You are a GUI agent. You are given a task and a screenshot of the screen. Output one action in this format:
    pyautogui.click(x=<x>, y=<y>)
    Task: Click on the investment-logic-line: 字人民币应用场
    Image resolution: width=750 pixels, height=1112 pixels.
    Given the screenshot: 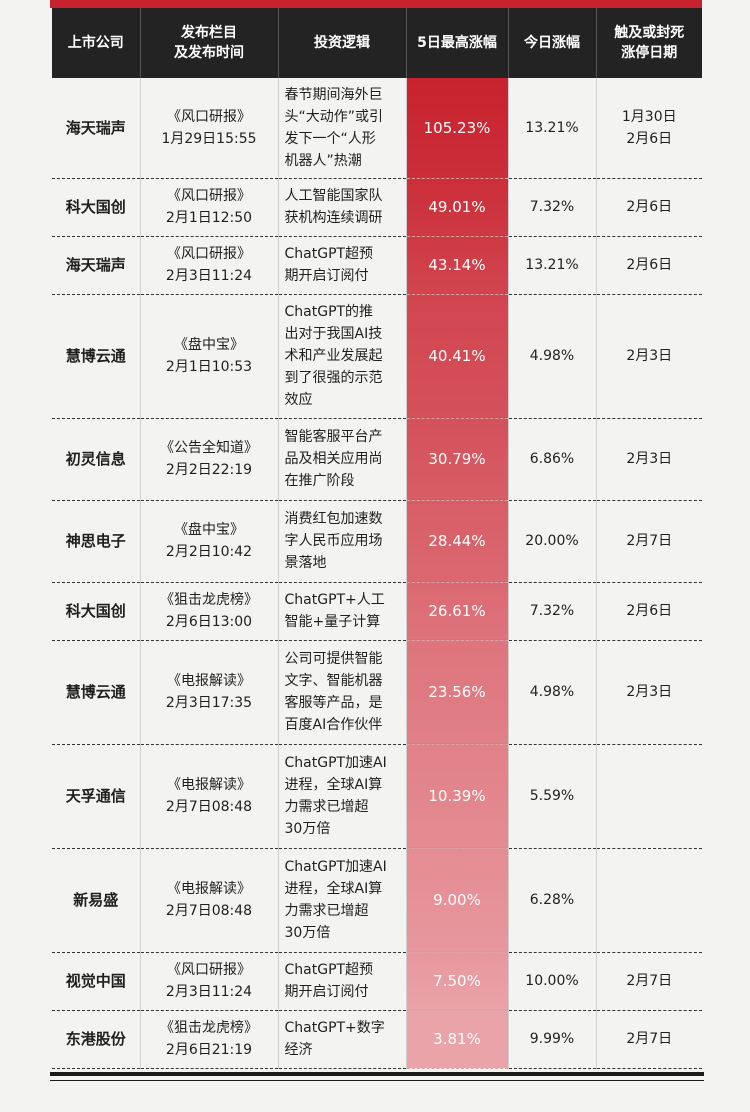 What is the action you would take?
    pyautogui.click(x=333, y=541)
    